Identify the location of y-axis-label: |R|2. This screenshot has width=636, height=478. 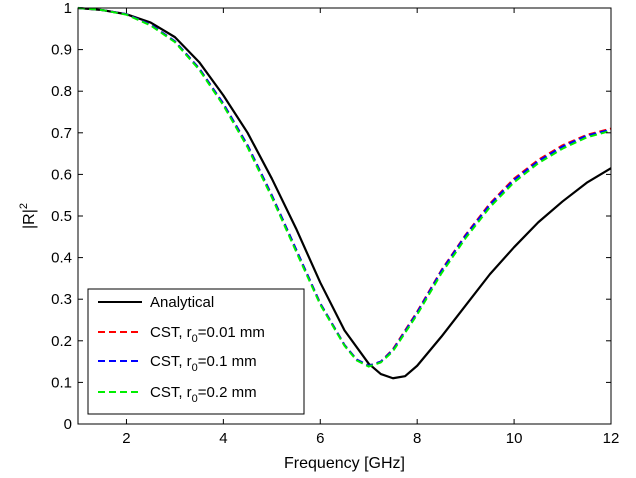
(28, 216).